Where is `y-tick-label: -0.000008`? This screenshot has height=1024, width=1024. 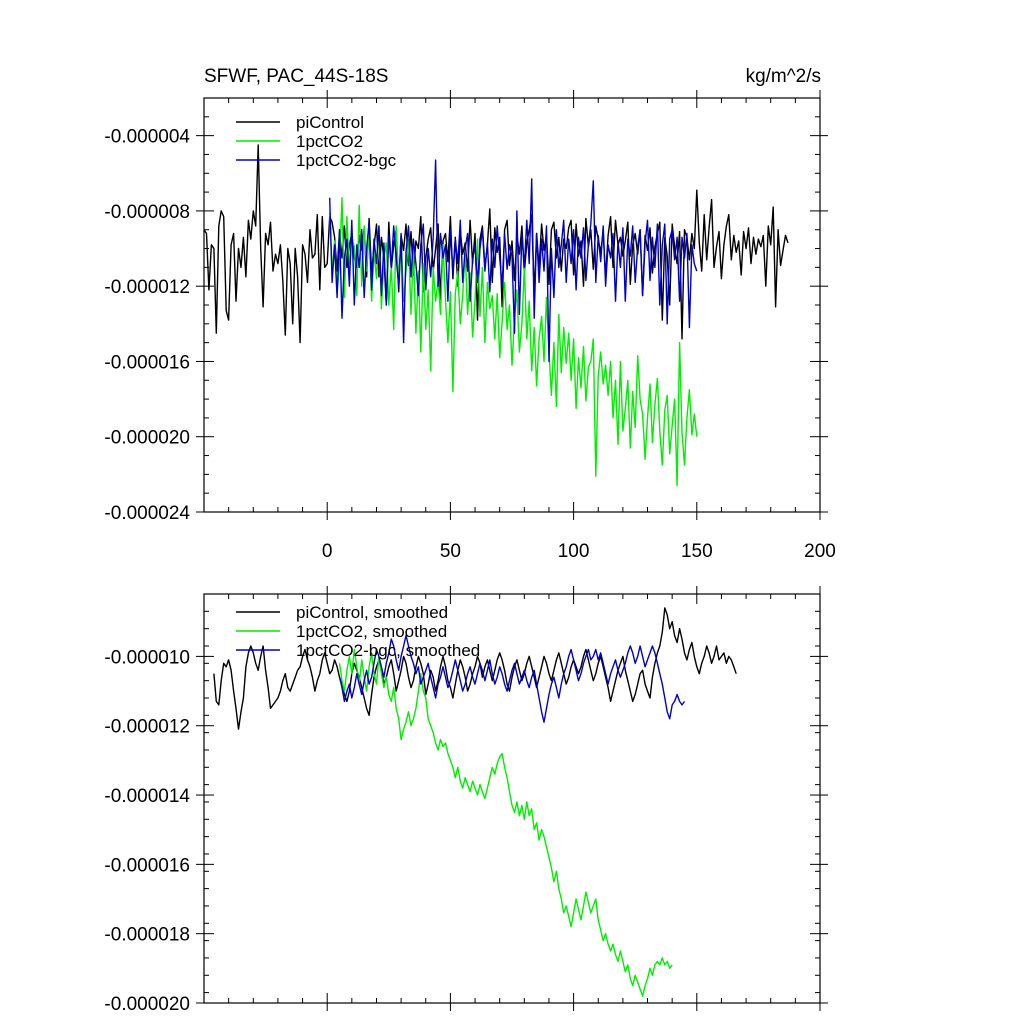
y-tick-label: -0.000008 is located at coordinates (147, 212).